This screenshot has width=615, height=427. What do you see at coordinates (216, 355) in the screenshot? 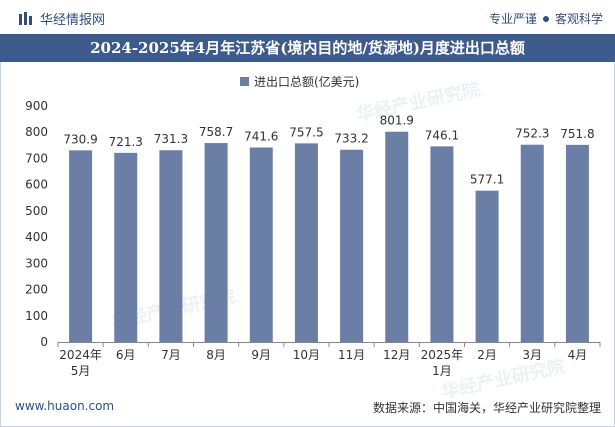
I see `x-tick-label: 8月` at bounding box center [216, 355].